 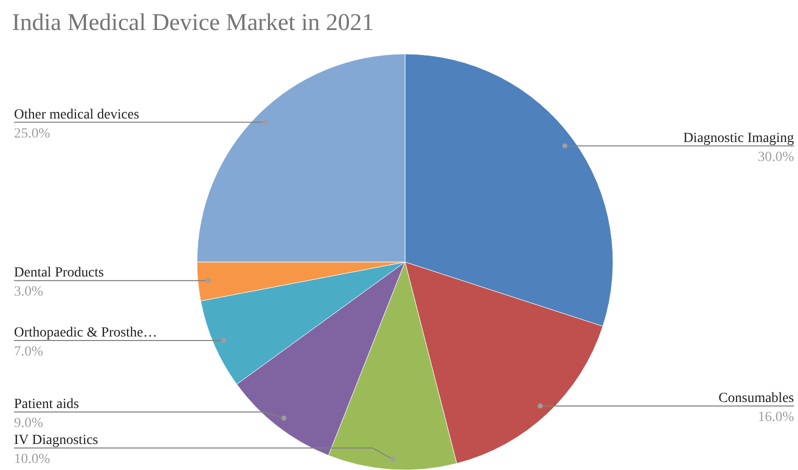 I want to click on slice-label: Diagnostic Imaging, so click(x=738, y=138).